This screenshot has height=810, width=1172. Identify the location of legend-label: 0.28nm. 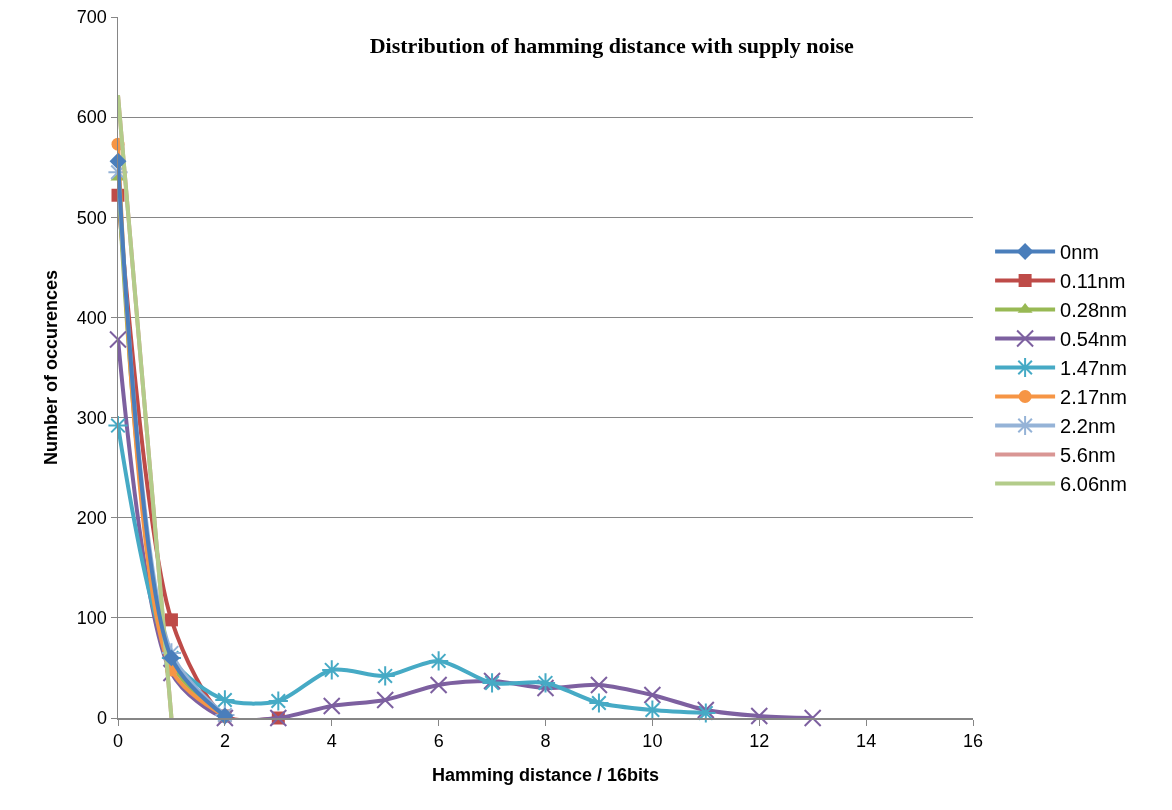
(1093, 310).